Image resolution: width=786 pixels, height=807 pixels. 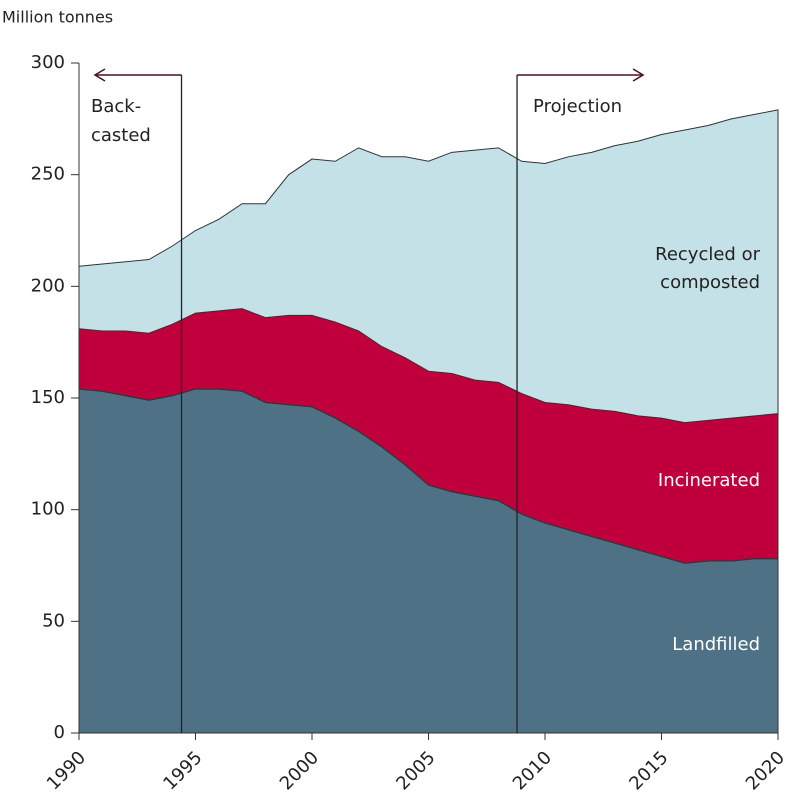 What do you see at coordinates (648, 770) in the screenshot?
I see `x-tick-label: 2015` at bounding box center [648, 770].